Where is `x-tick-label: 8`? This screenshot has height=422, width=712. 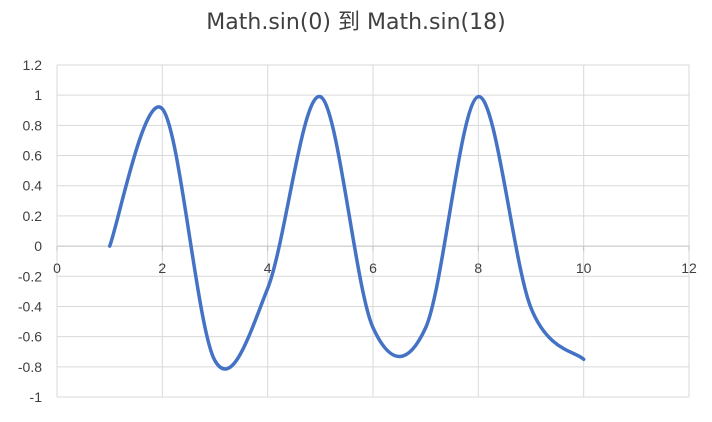 x-tick-label: 8 is located at coordinates (478, 268).